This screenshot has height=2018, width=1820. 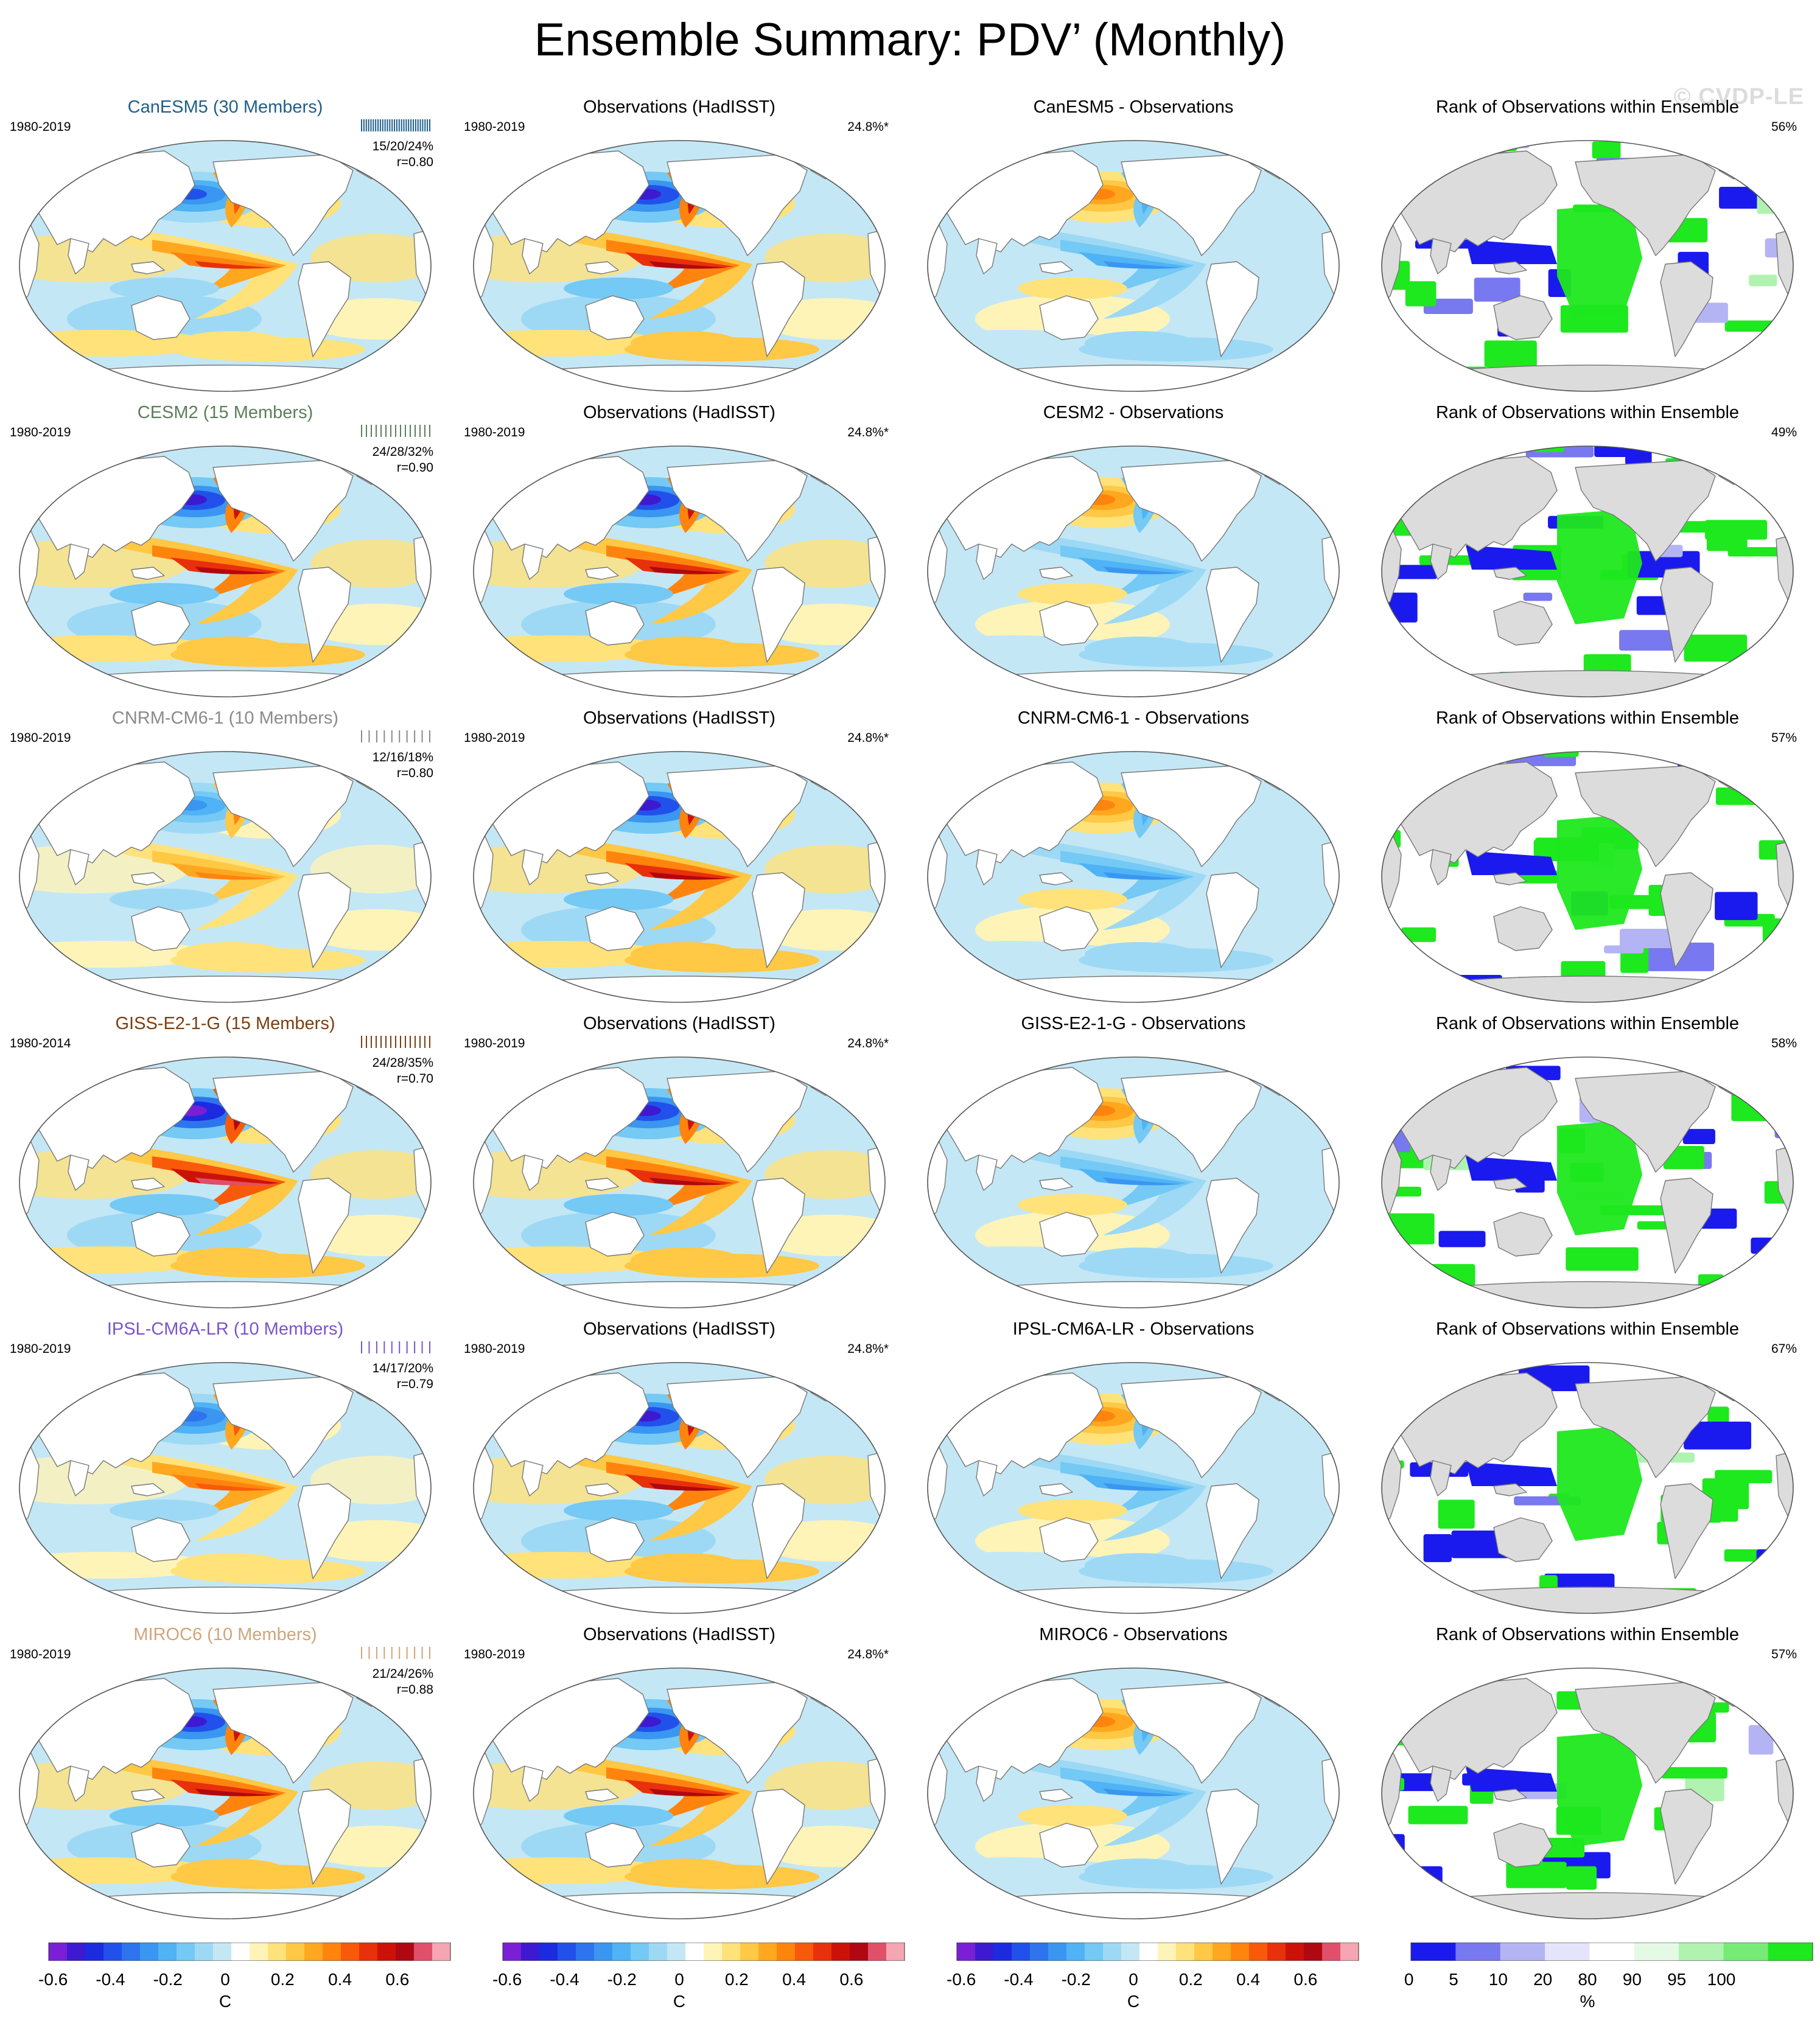 What do you see at coordinates (225, 1023) in the screenshot?
I see `panel-title: GISS-E2-1-G (15 Members)` at bounding box center [225, 1023].